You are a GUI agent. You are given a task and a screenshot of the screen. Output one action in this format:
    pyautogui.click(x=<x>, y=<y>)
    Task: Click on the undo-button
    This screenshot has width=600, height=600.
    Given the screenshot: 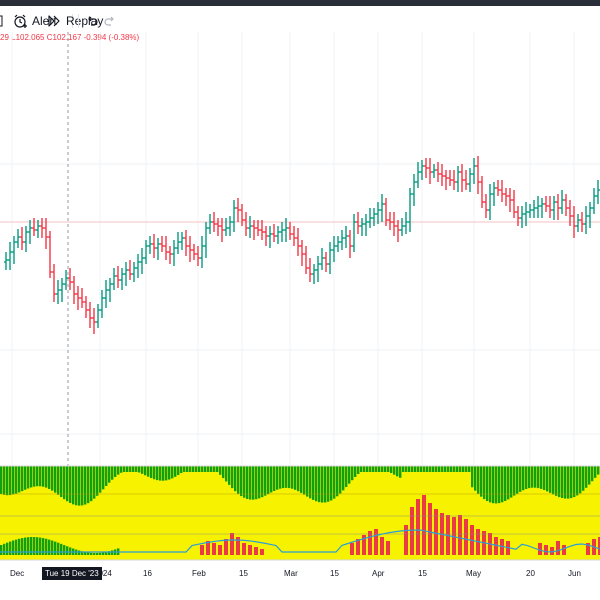 What is the action you would take?
    pyautogui.click(x=92, y=21)
    